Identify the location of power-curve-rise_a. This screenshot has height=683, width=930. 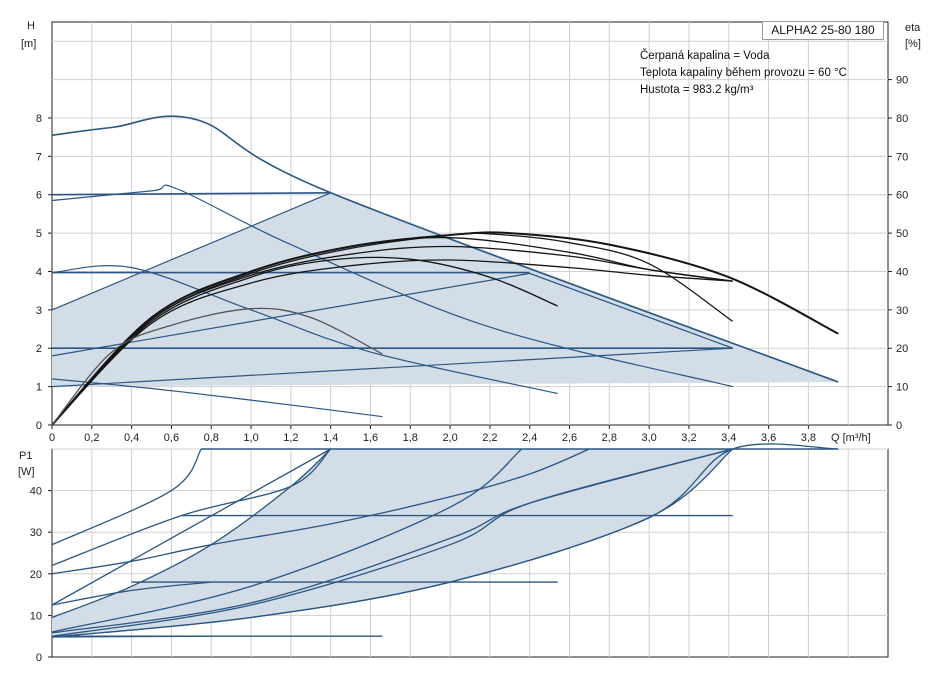
(126, 497).